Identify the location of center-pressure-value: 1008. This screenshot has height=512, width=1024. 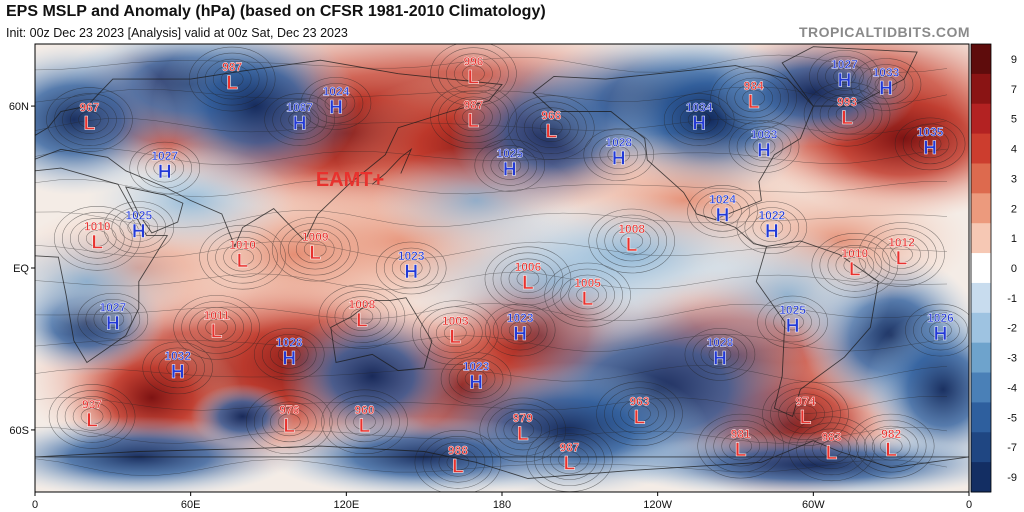
(362, 305).